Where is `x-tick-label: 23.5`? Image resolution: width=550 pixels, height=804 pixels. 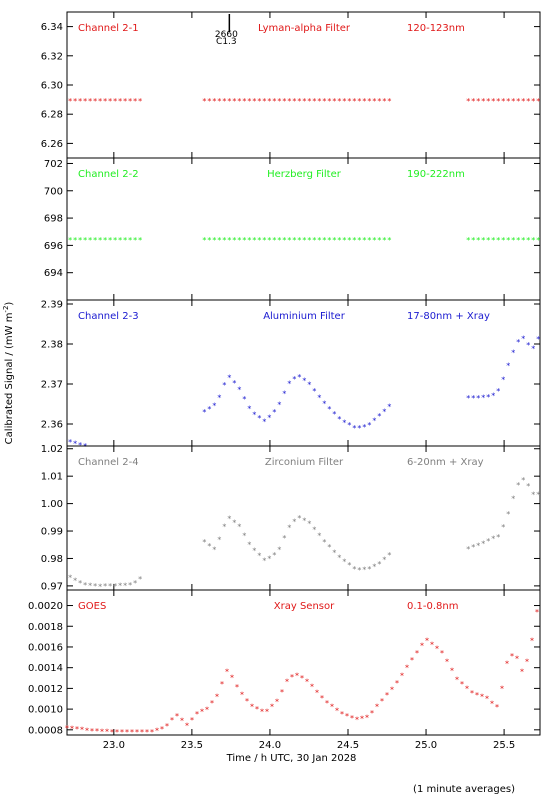
x-tick-label: 23.5 is located at coordinates (192, 745).